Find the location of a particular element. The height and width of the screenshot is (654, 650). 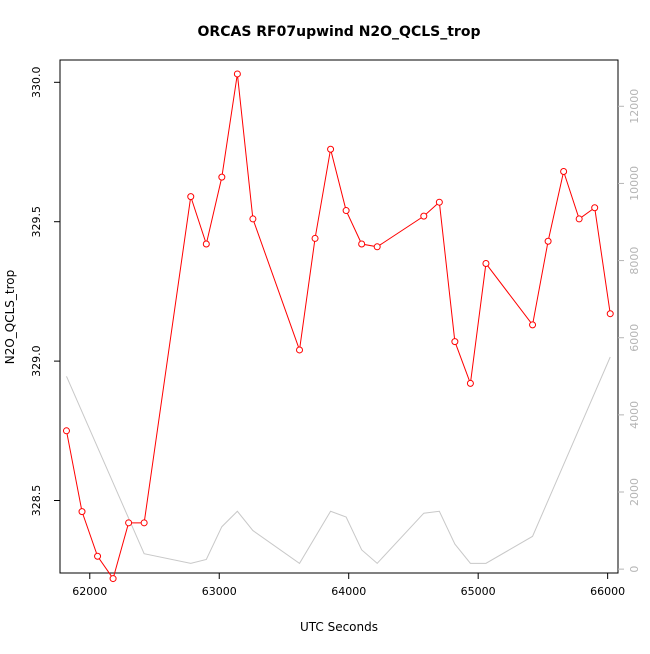

y2-tick-label: 2000 is located at coordinates (634, 492).